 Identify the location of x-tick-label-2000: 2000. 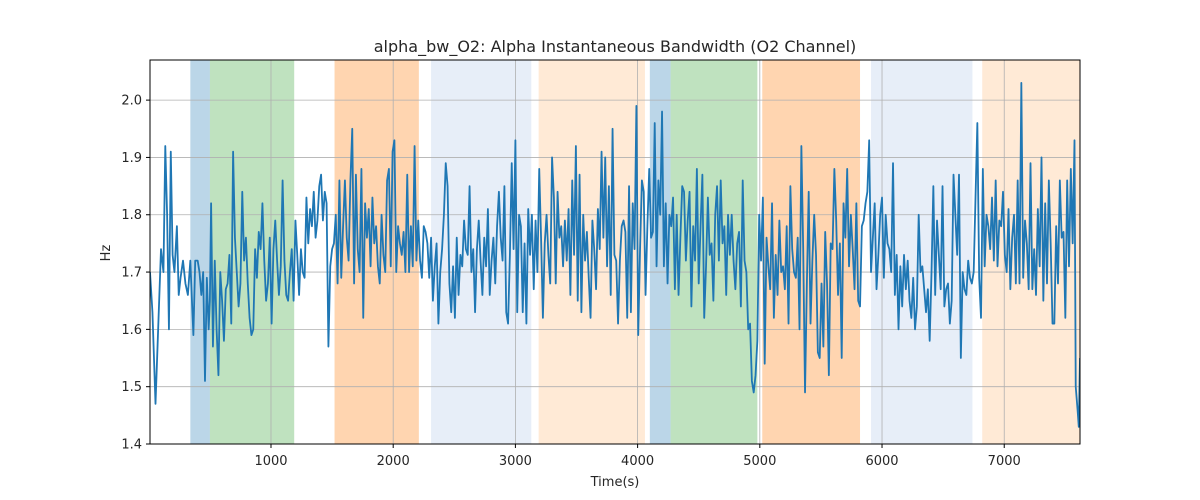
(393, 461).